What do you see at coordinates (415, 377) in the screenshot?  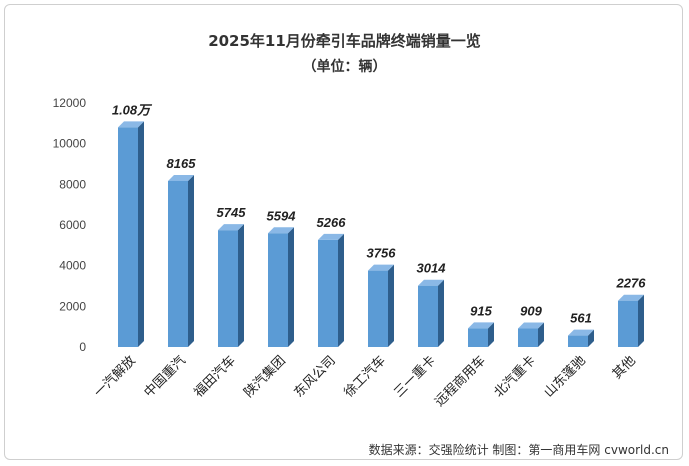 I see `category-label: 三一重卡` at bounding box center [415, 377].